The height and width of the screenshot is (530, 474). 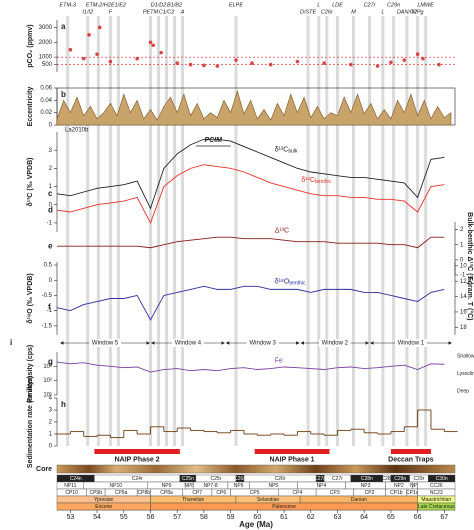 What do you see at coordinates (46, 89) in the screenshot?
I see `y-tick-label: 0.06` at bounding box center [46, 89].